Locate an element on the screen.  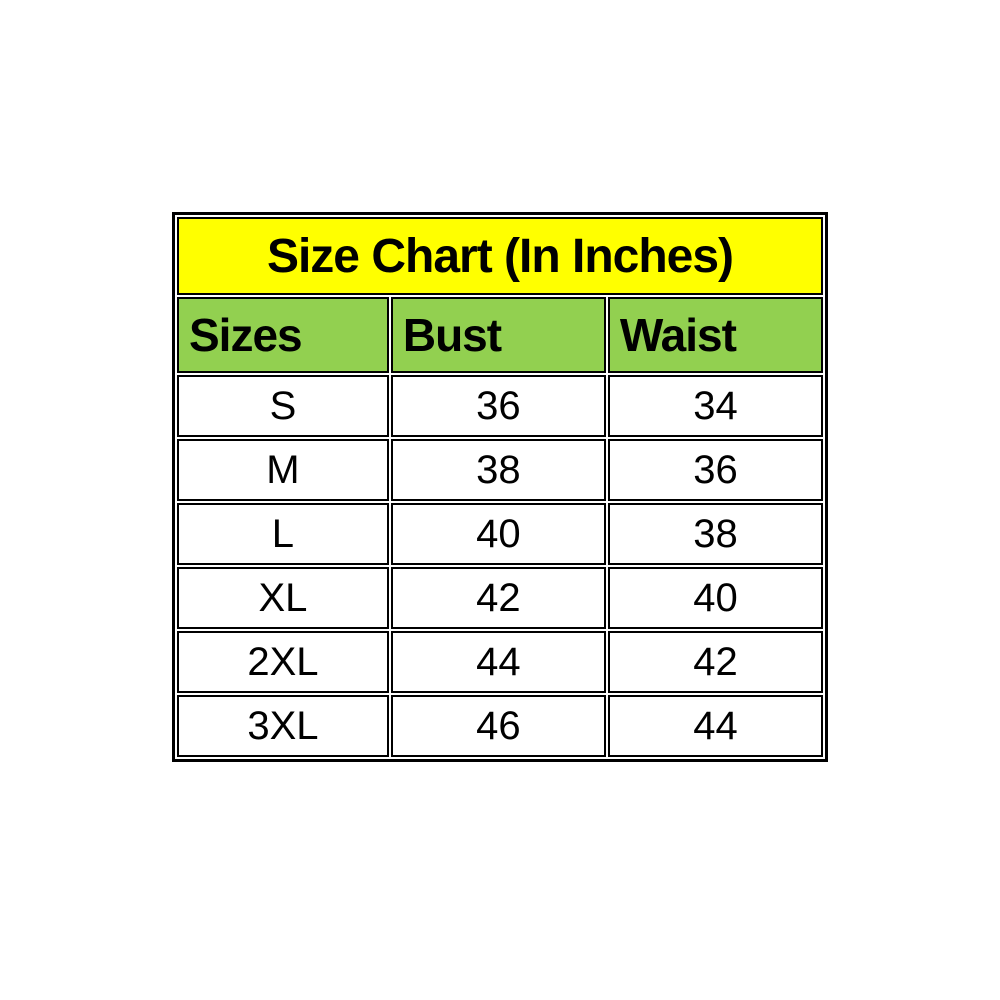
size-cell: L is located at coordinates (283, 534).